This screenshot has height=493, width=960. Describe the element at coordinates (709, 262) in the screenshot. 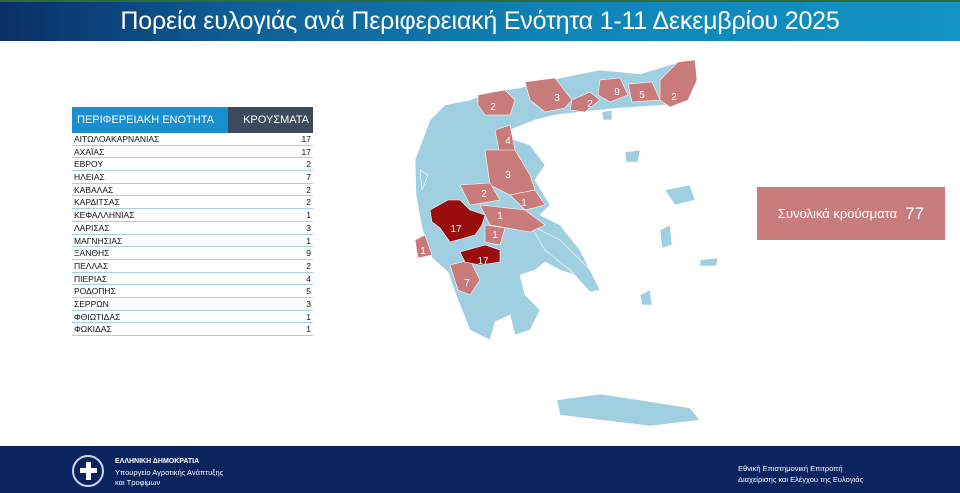

I see `samos` at that location.